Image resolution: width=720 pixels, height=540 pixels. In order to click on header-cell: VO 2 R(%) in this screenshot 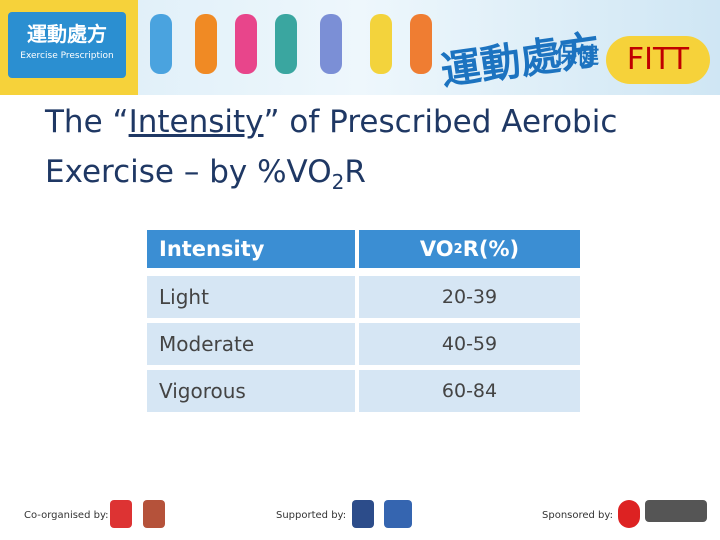, I will do `click(469, 249)`.